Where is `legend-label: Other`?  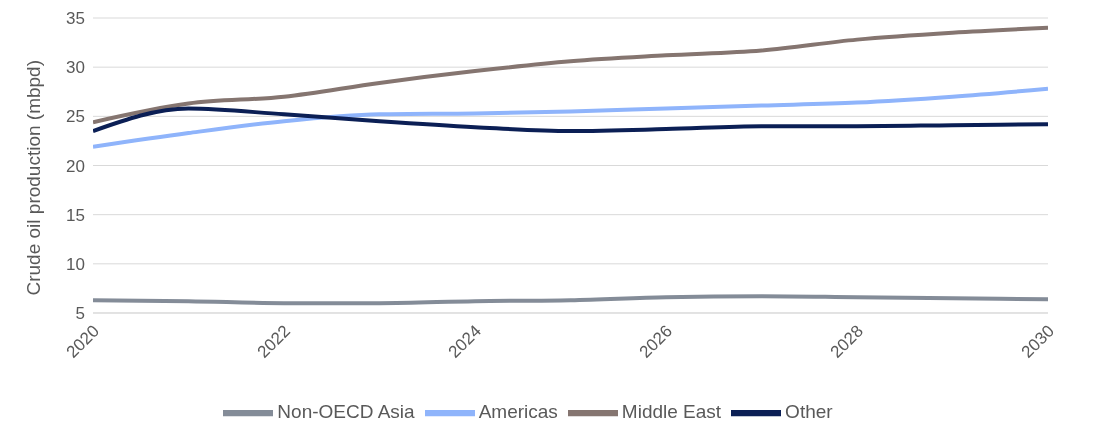
legend-label: Other is located at coordinates (809, 412).